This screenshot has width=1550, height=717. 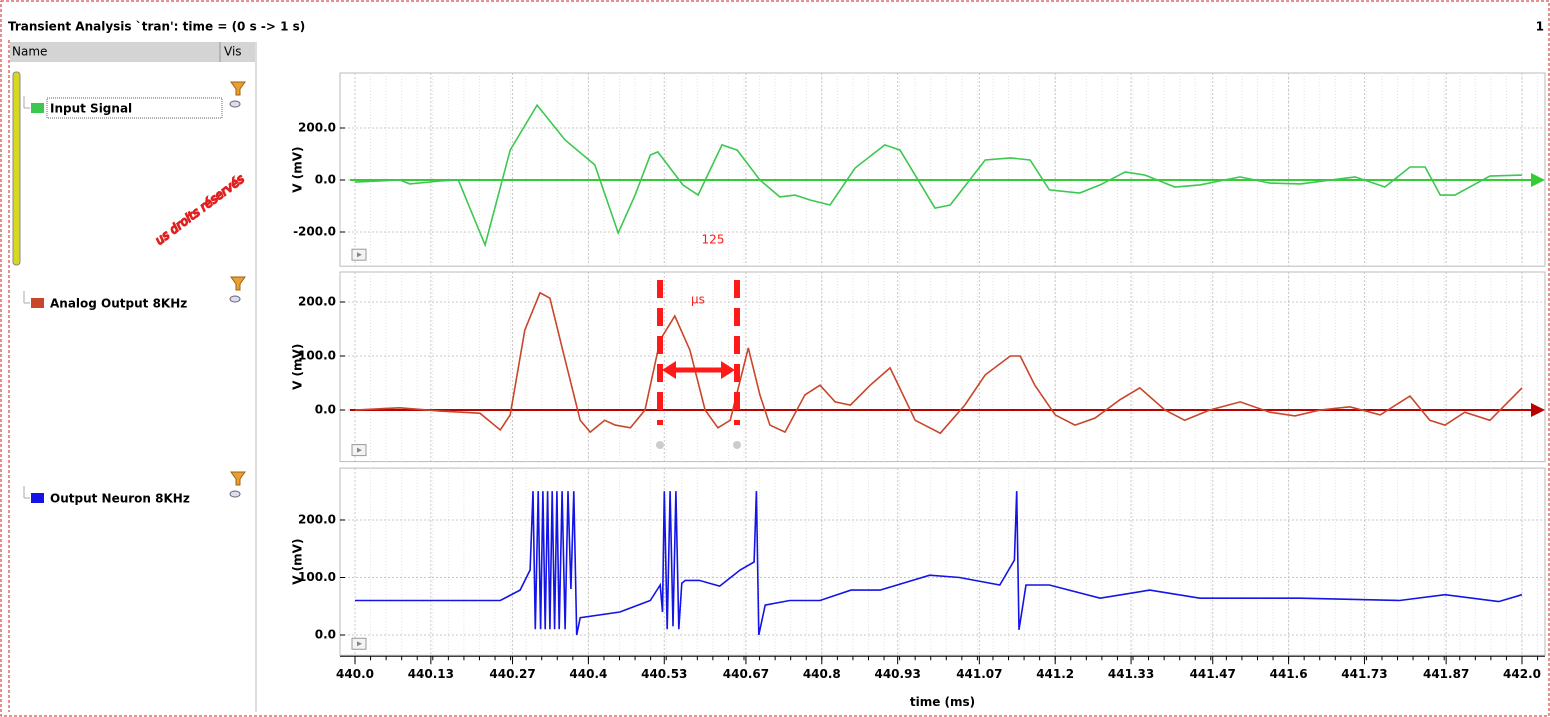 What do you see at coordinates (16, 168) in the screenshot?
I see `group-bar` at bounding box center [16, 168].